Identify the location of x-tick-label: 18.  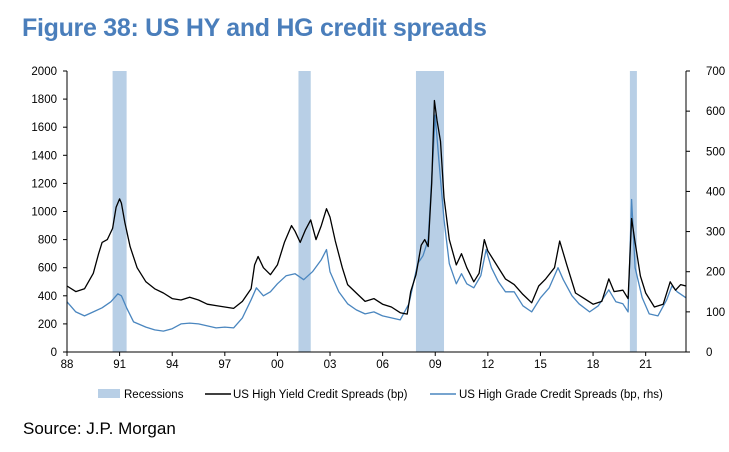
(593, 365).